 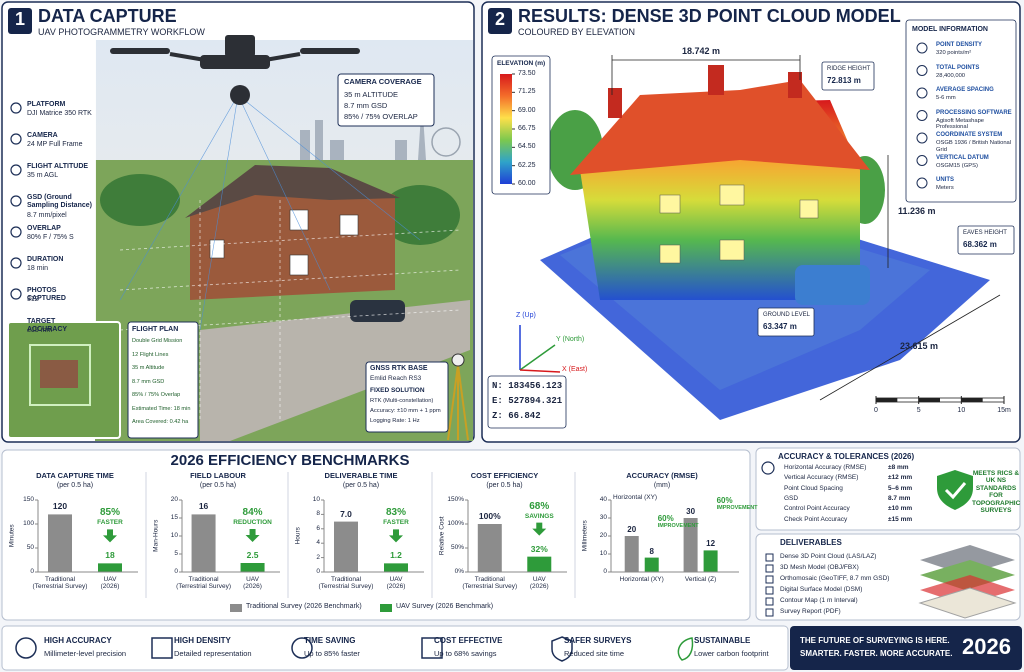 What do you see at coordinates (318, 528) in the screenshot?
I see `y-tick-label: 6` at bounding box center [318, 528].